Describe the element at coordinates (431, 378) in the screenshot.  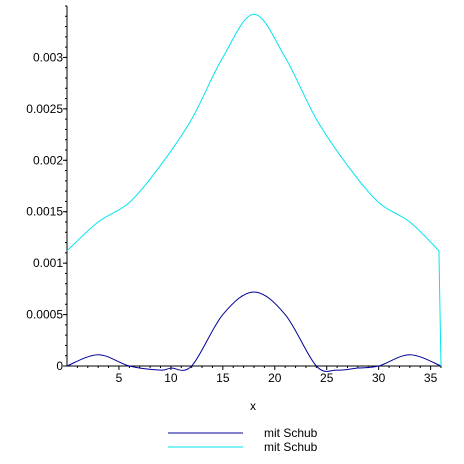
I see `x-tick-label: 35` at that location.